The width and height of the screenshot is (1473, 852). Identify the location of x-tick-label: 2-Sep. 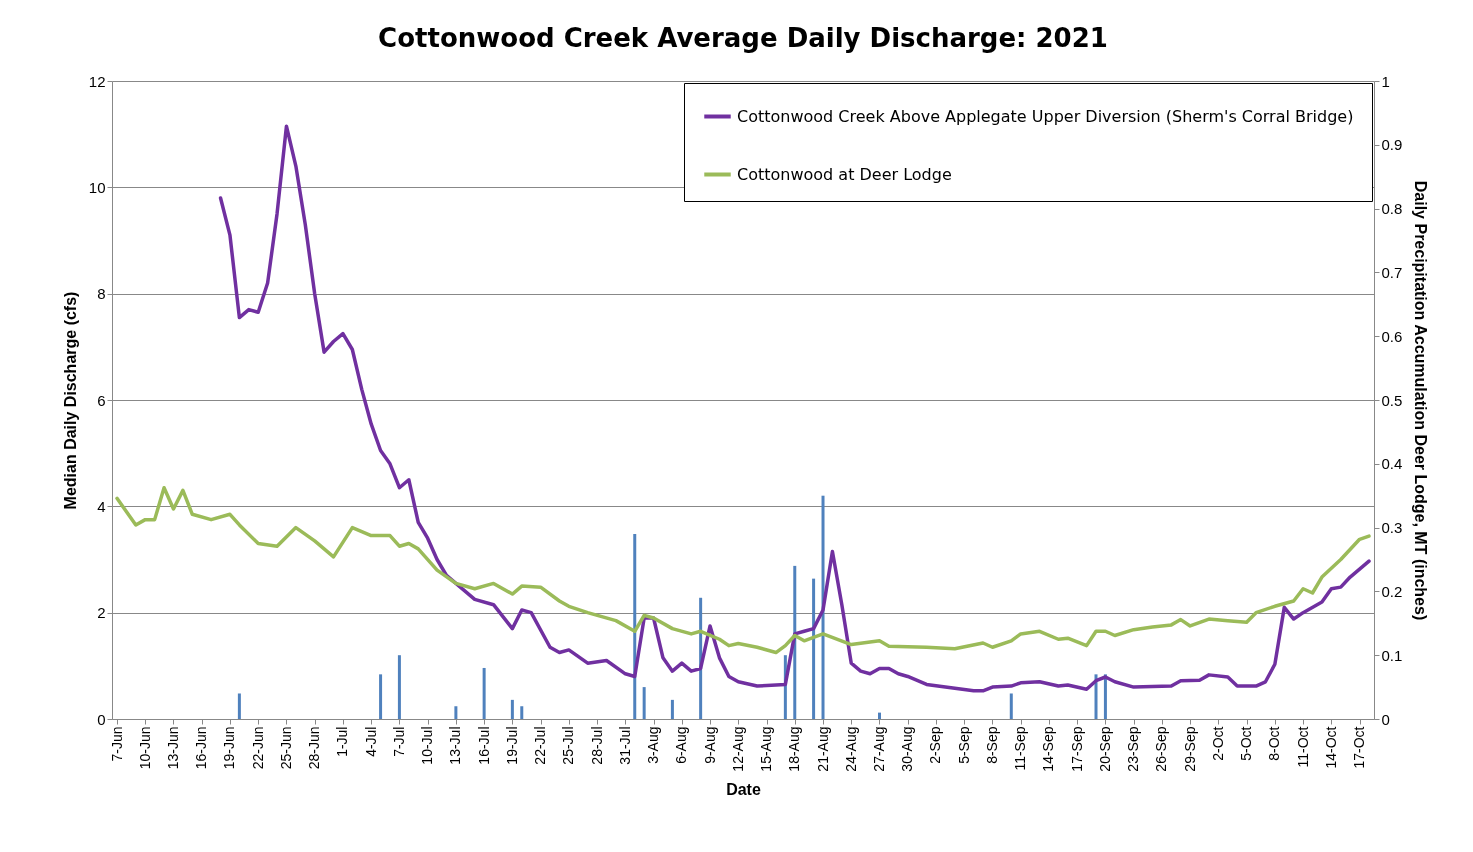
(935, 745).